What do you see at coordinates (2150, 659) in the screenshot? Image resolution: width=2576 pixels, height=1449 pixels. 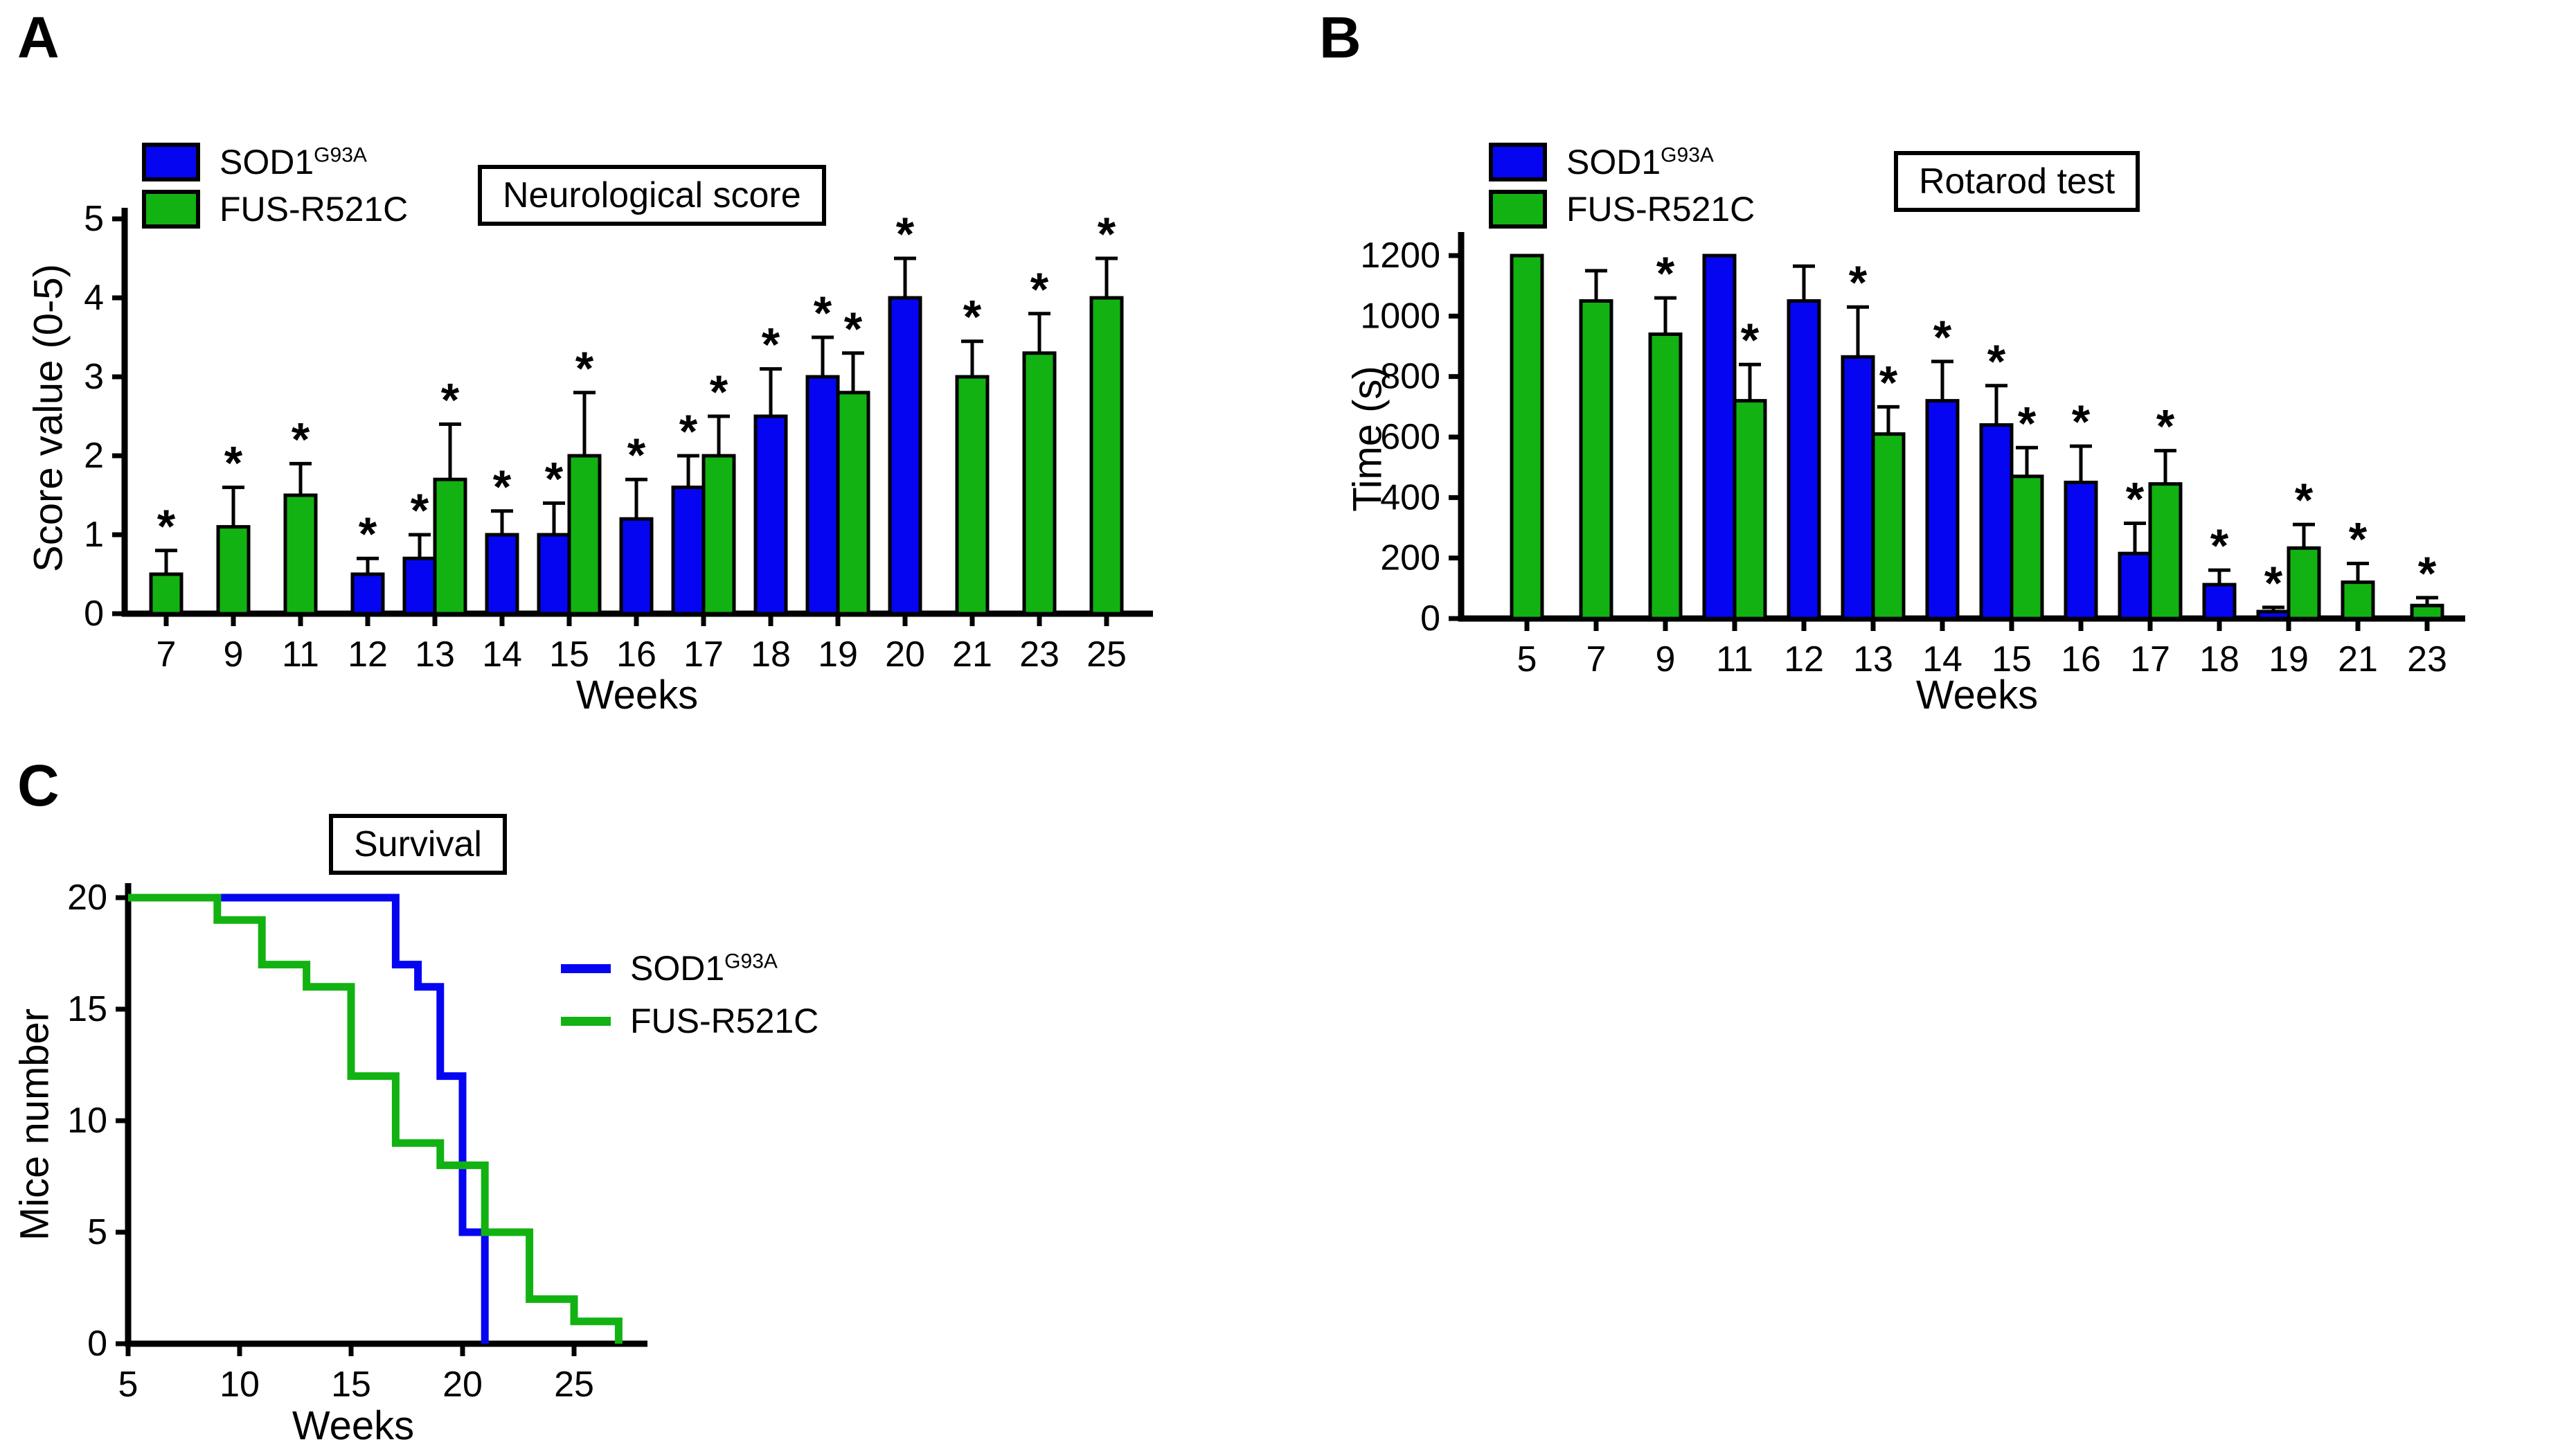 I see `x-tick-label: 17` at bounding box center [2150, 659].